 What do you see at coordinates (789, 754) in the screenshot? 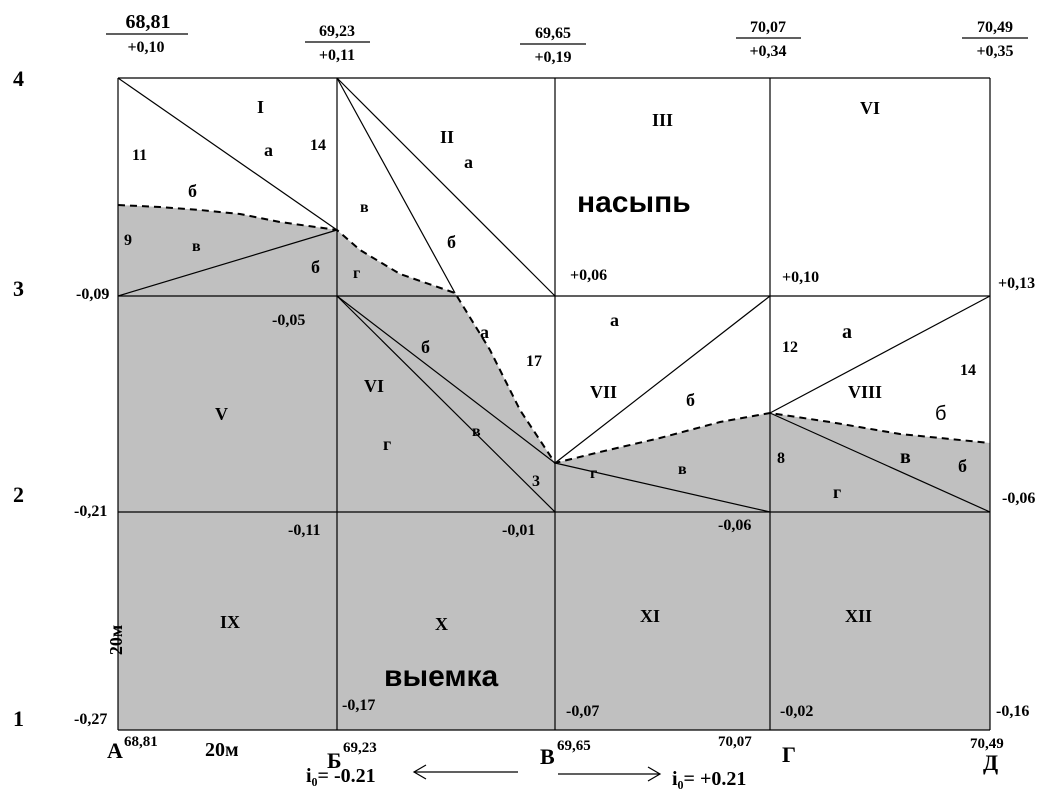
I see `svg-text: Г` at bounding box center [789, 754].